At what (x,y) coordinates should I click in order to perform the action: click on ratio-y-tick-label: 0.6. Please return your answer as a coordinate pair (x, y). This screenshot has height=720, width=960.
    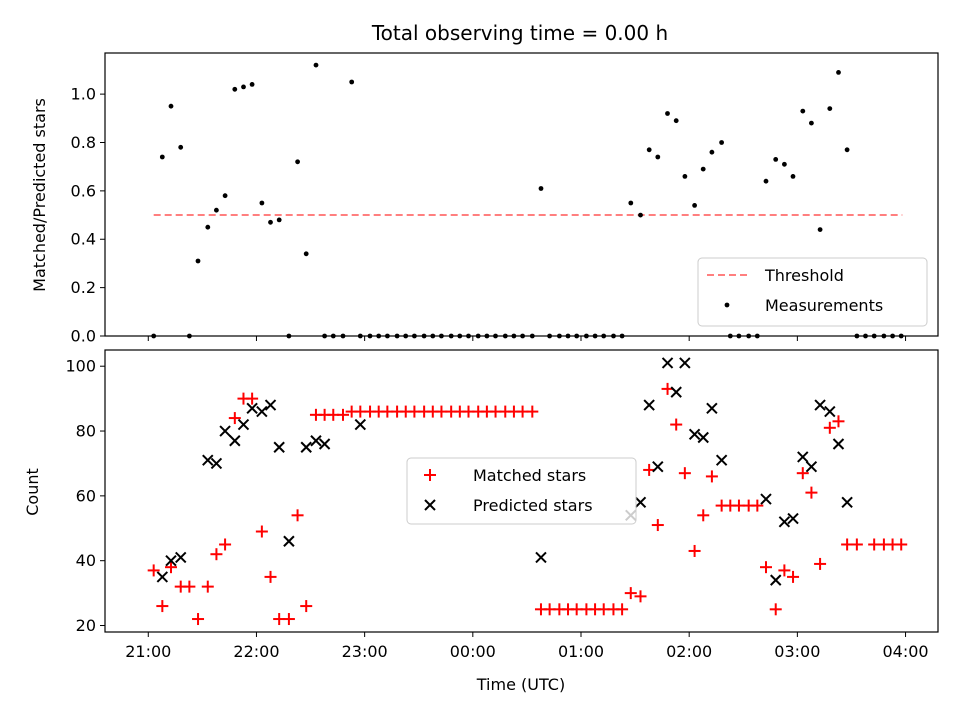
    Looking at the image, I should click on (83, 190).